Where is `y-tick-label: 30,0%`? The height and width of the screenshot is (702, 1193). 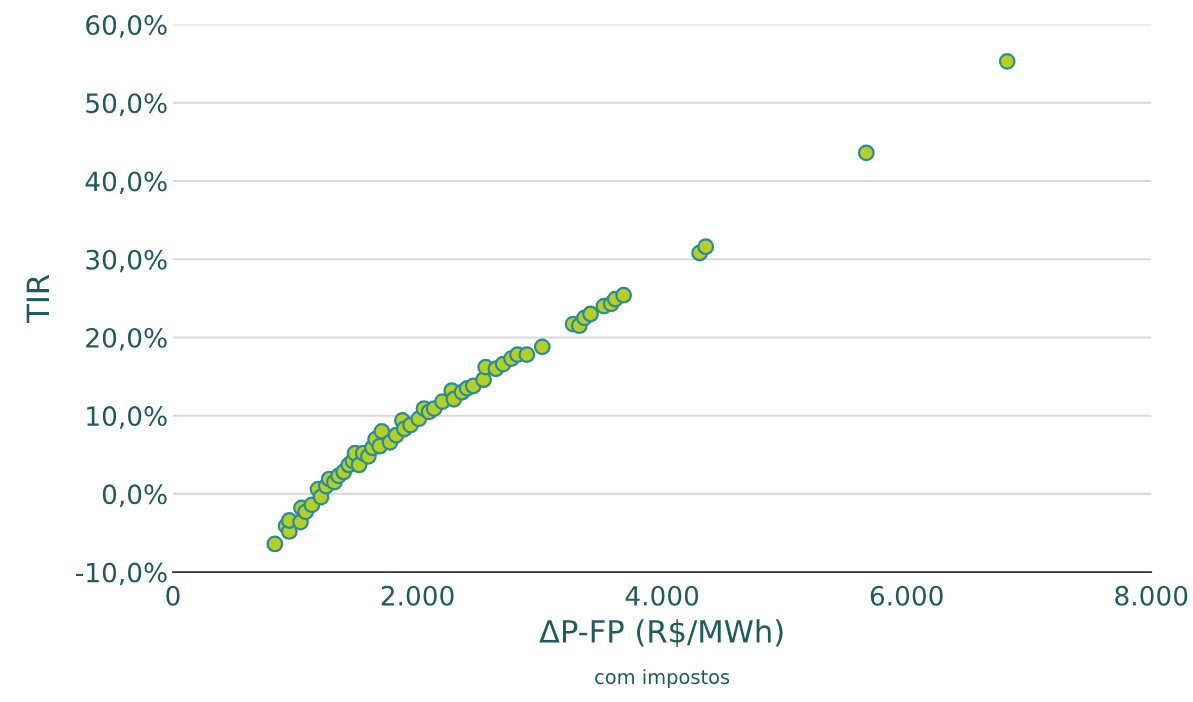 y-tick-label: 30,0% is located at coordinates (126, 261).